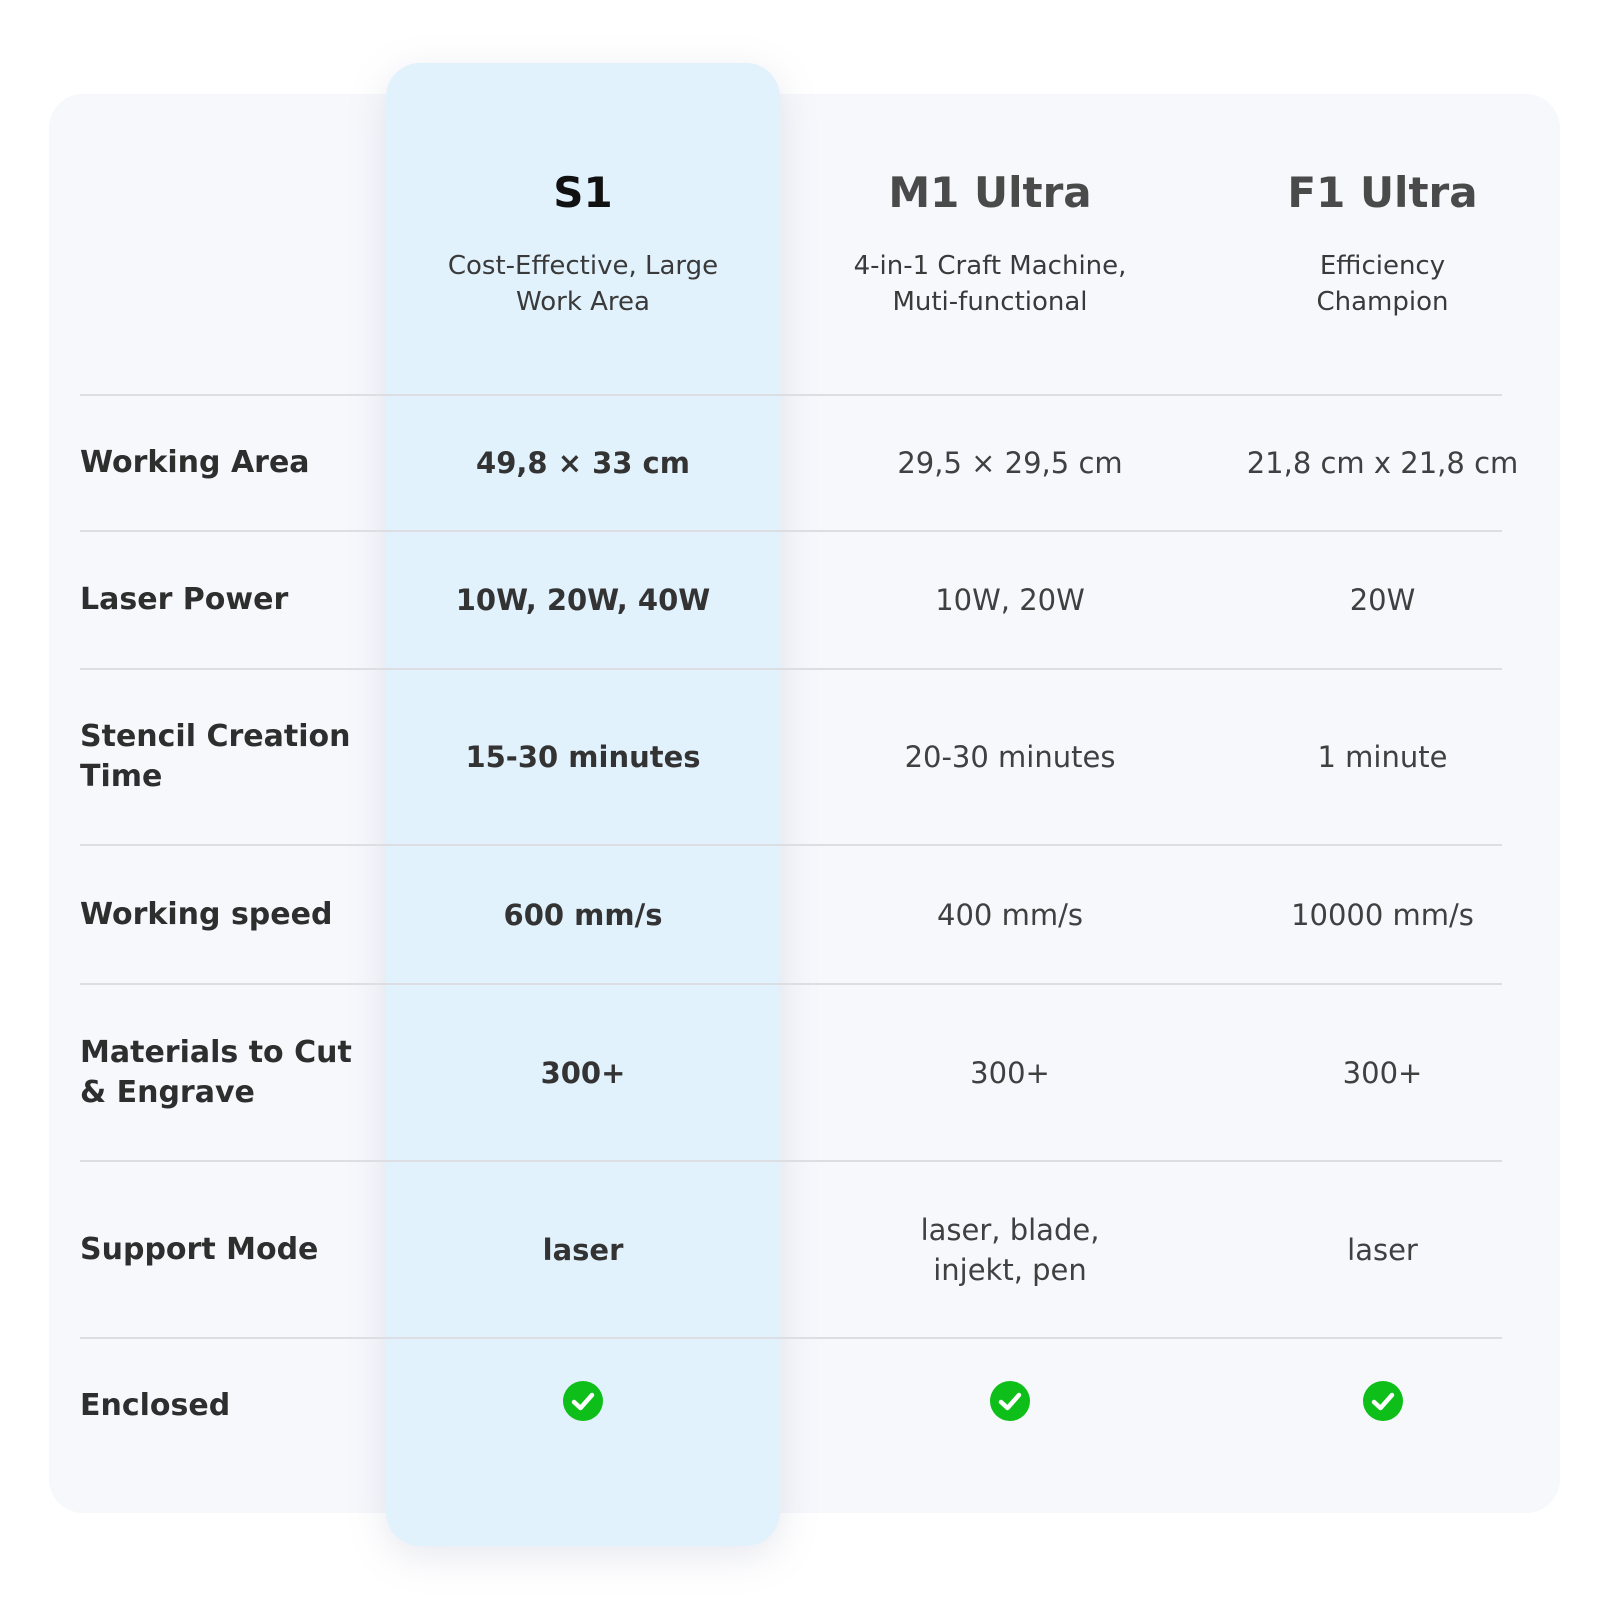  I want to click on value-m1-ultra: laser, blade, injekt, pen, so click(1010, 1249).